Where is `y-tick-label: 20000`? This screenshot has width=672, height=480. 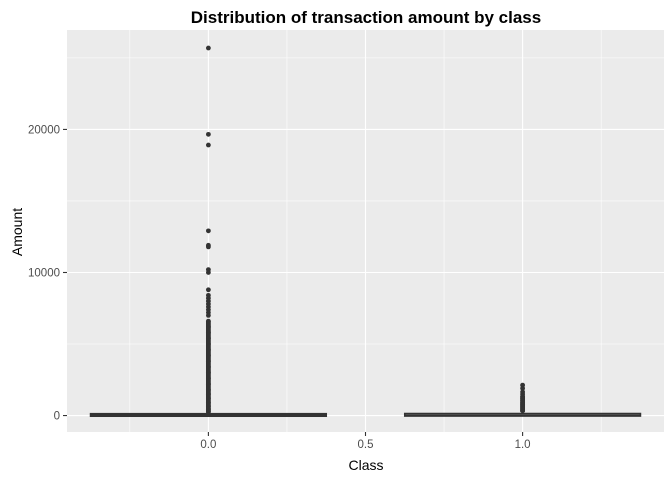
y-tick-label: 20000 is located at coordinates (44, 130).